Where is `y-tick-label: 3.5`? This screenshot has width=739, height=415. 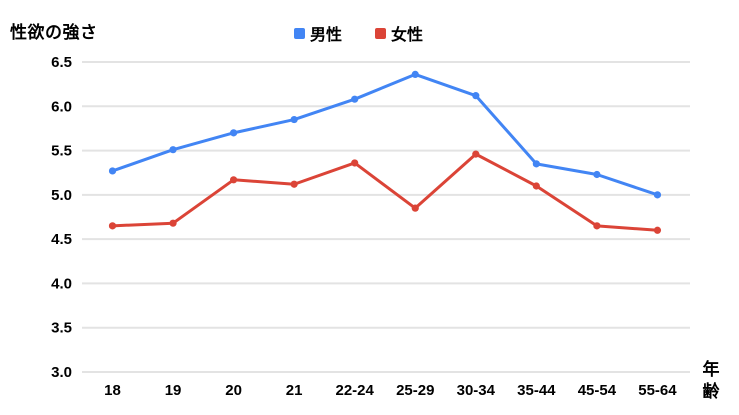
y-tick-label: 3.5 is located at coordinates (61, 328).